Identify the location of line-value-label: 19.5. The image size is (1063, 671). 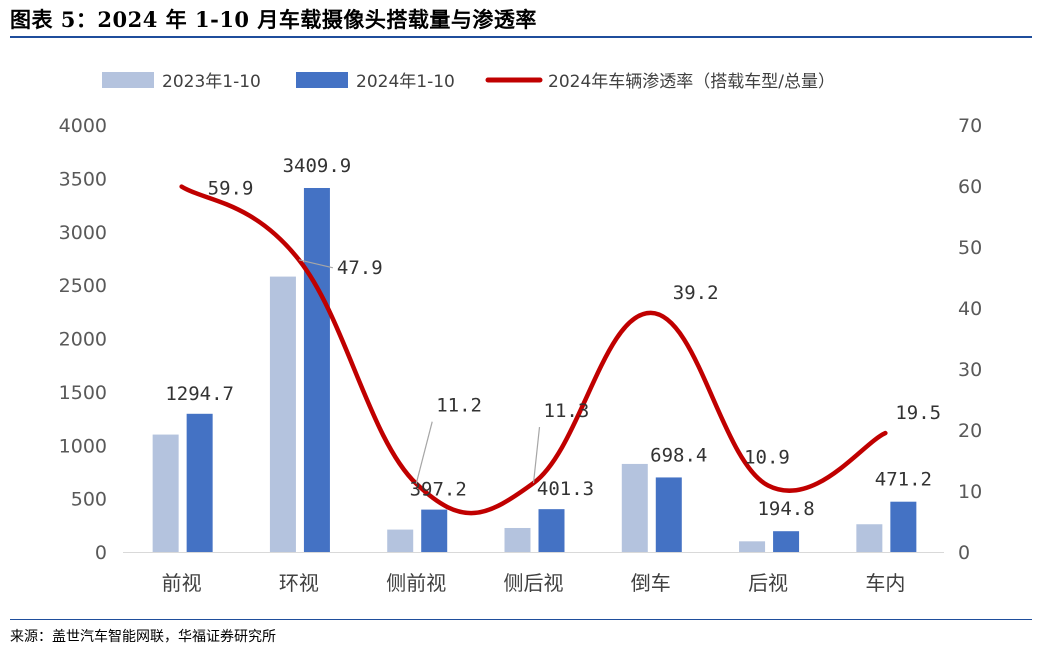
(918, 413).